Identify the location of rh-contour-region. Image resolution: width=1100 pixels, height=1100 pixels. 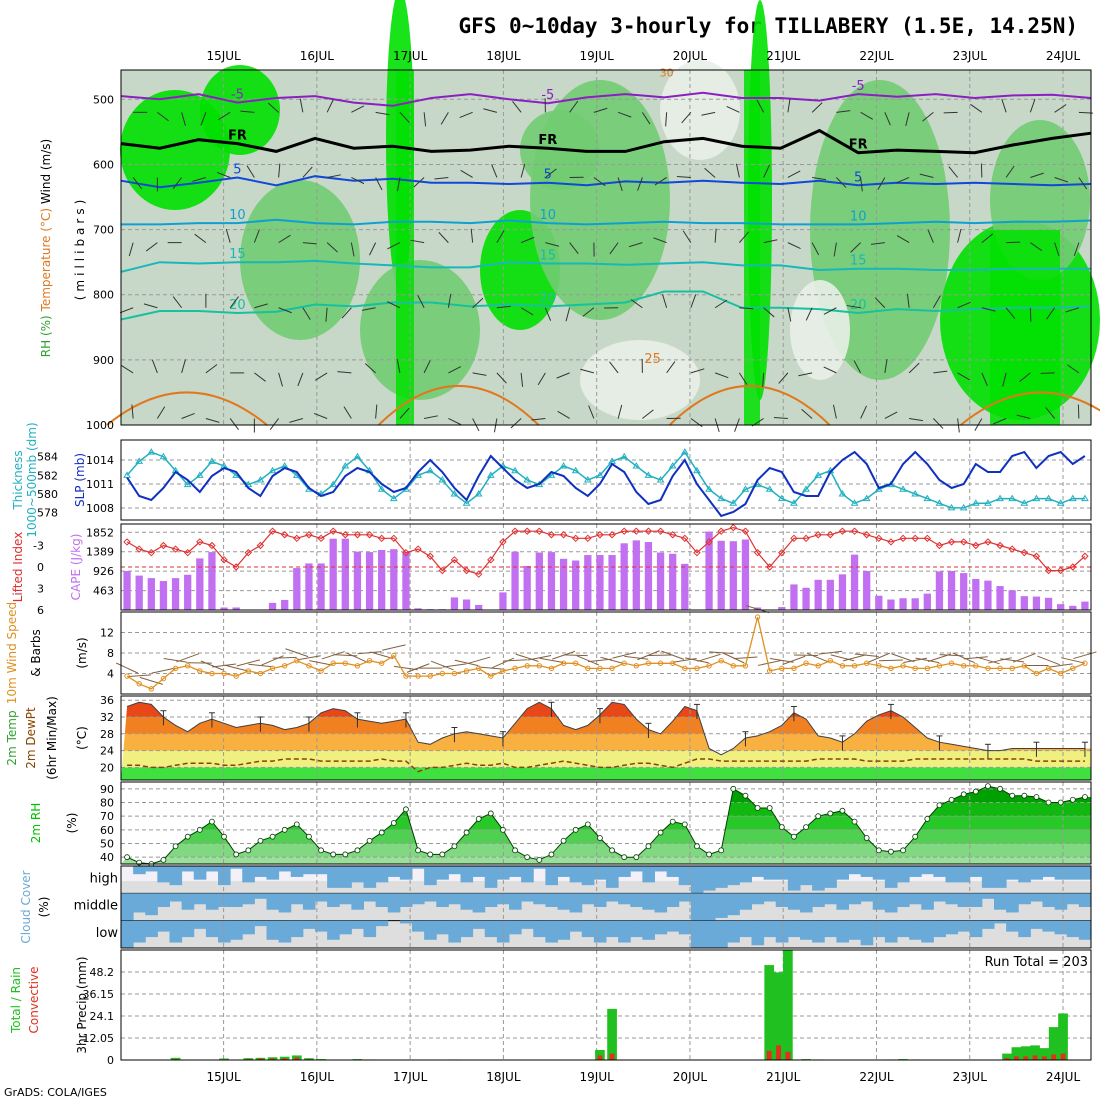
(300, 260).